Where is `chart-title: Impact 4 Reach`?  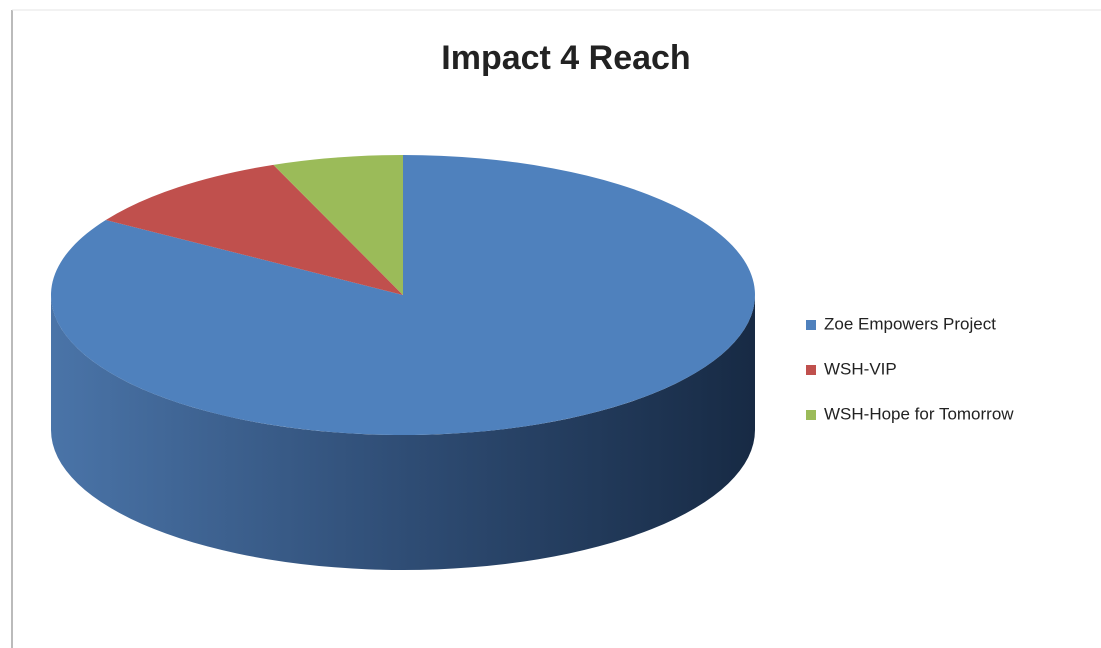 chart-title: Impact 4 Reach is located at coordinates (565, 58).